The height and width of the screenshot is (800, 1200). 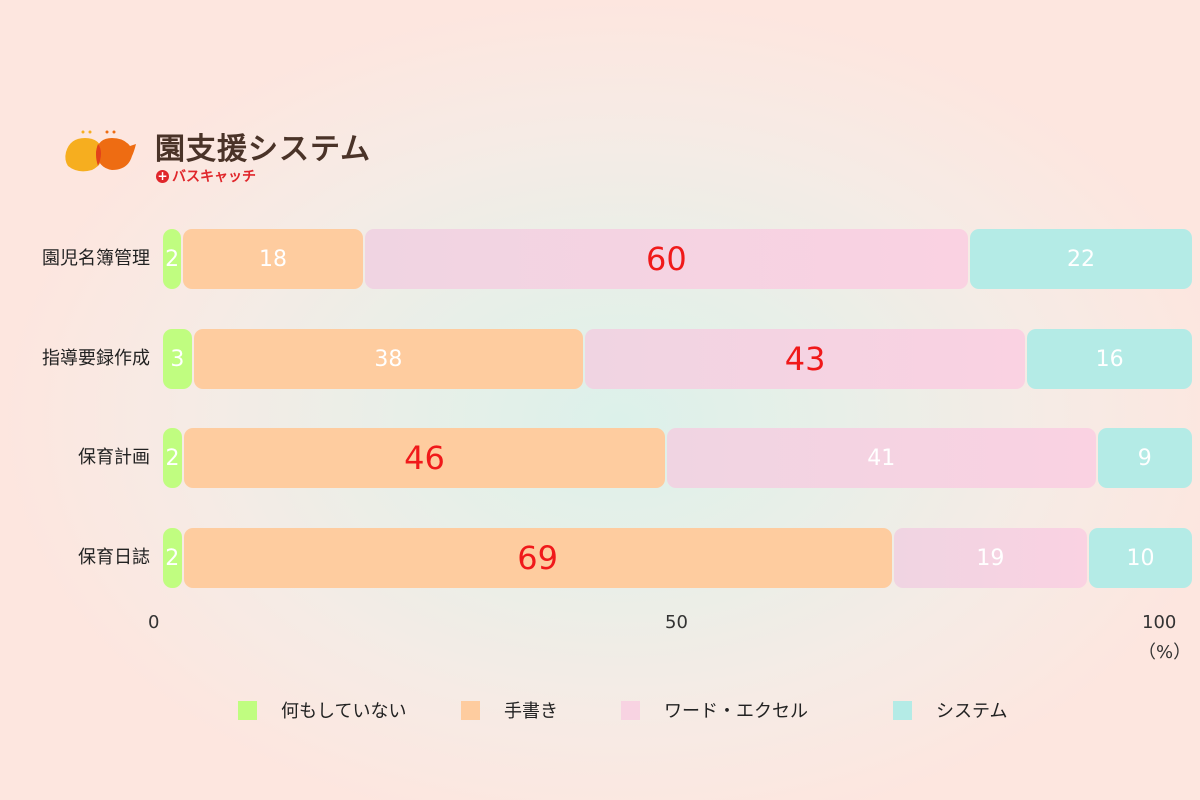 What do you see at coordinates (736, 711) in the screenshot?
I see `legend-label: ワード・エクセル` at bounding box center [736, 711].